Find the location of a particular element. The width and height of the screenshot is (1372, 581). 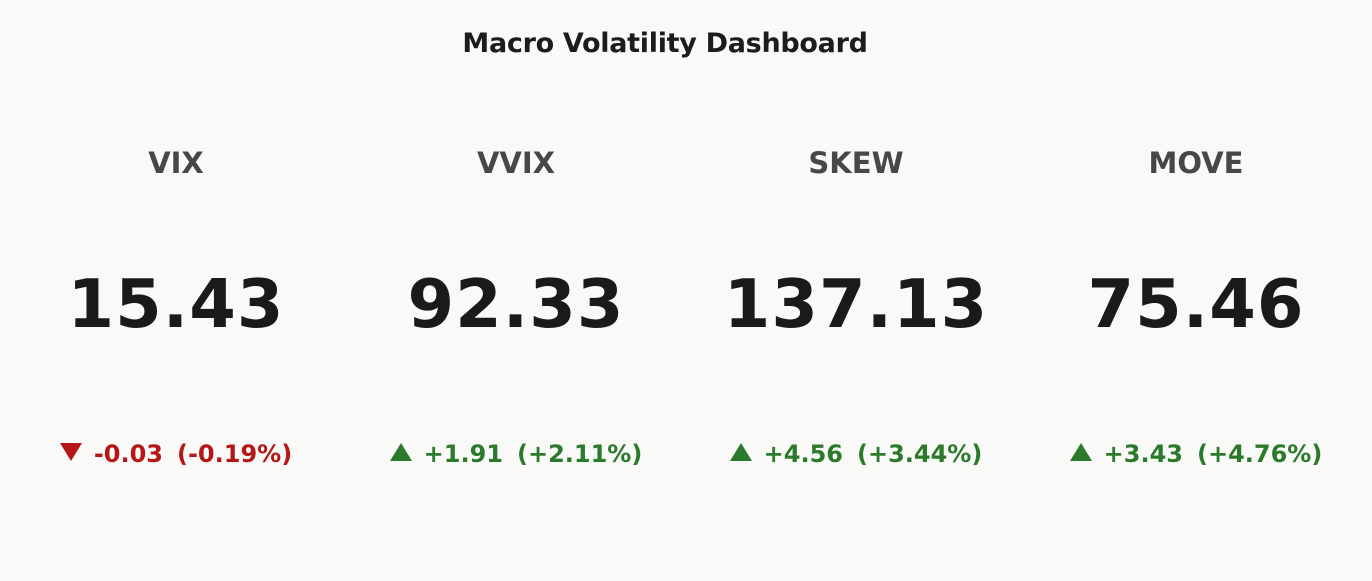

indicator-label: SKEW is located at coordinates (856, 163).